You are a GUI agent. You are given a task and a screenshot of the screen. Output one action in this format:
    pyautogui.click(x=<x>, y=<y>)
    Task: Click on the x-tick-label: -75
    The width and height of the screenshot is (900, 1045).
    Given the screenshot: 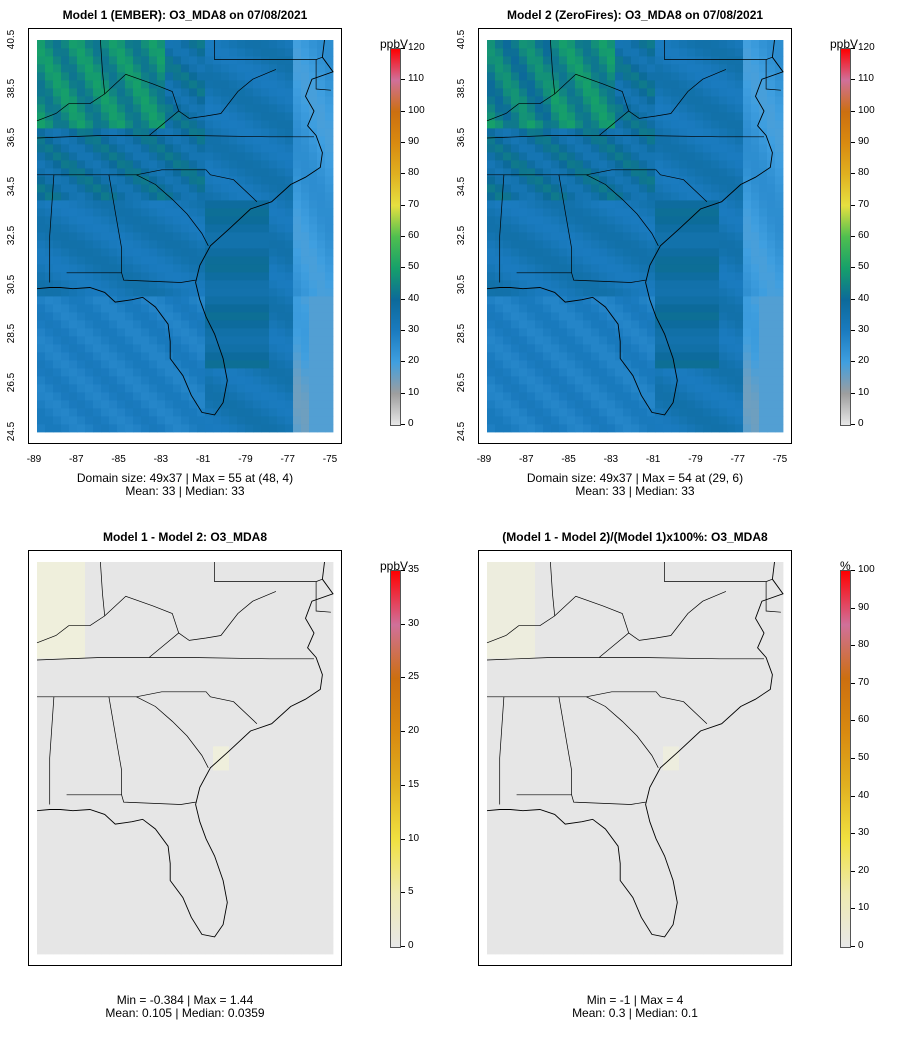 What is the action you would take?
    pyautogui.click(x=780, y=459)
    